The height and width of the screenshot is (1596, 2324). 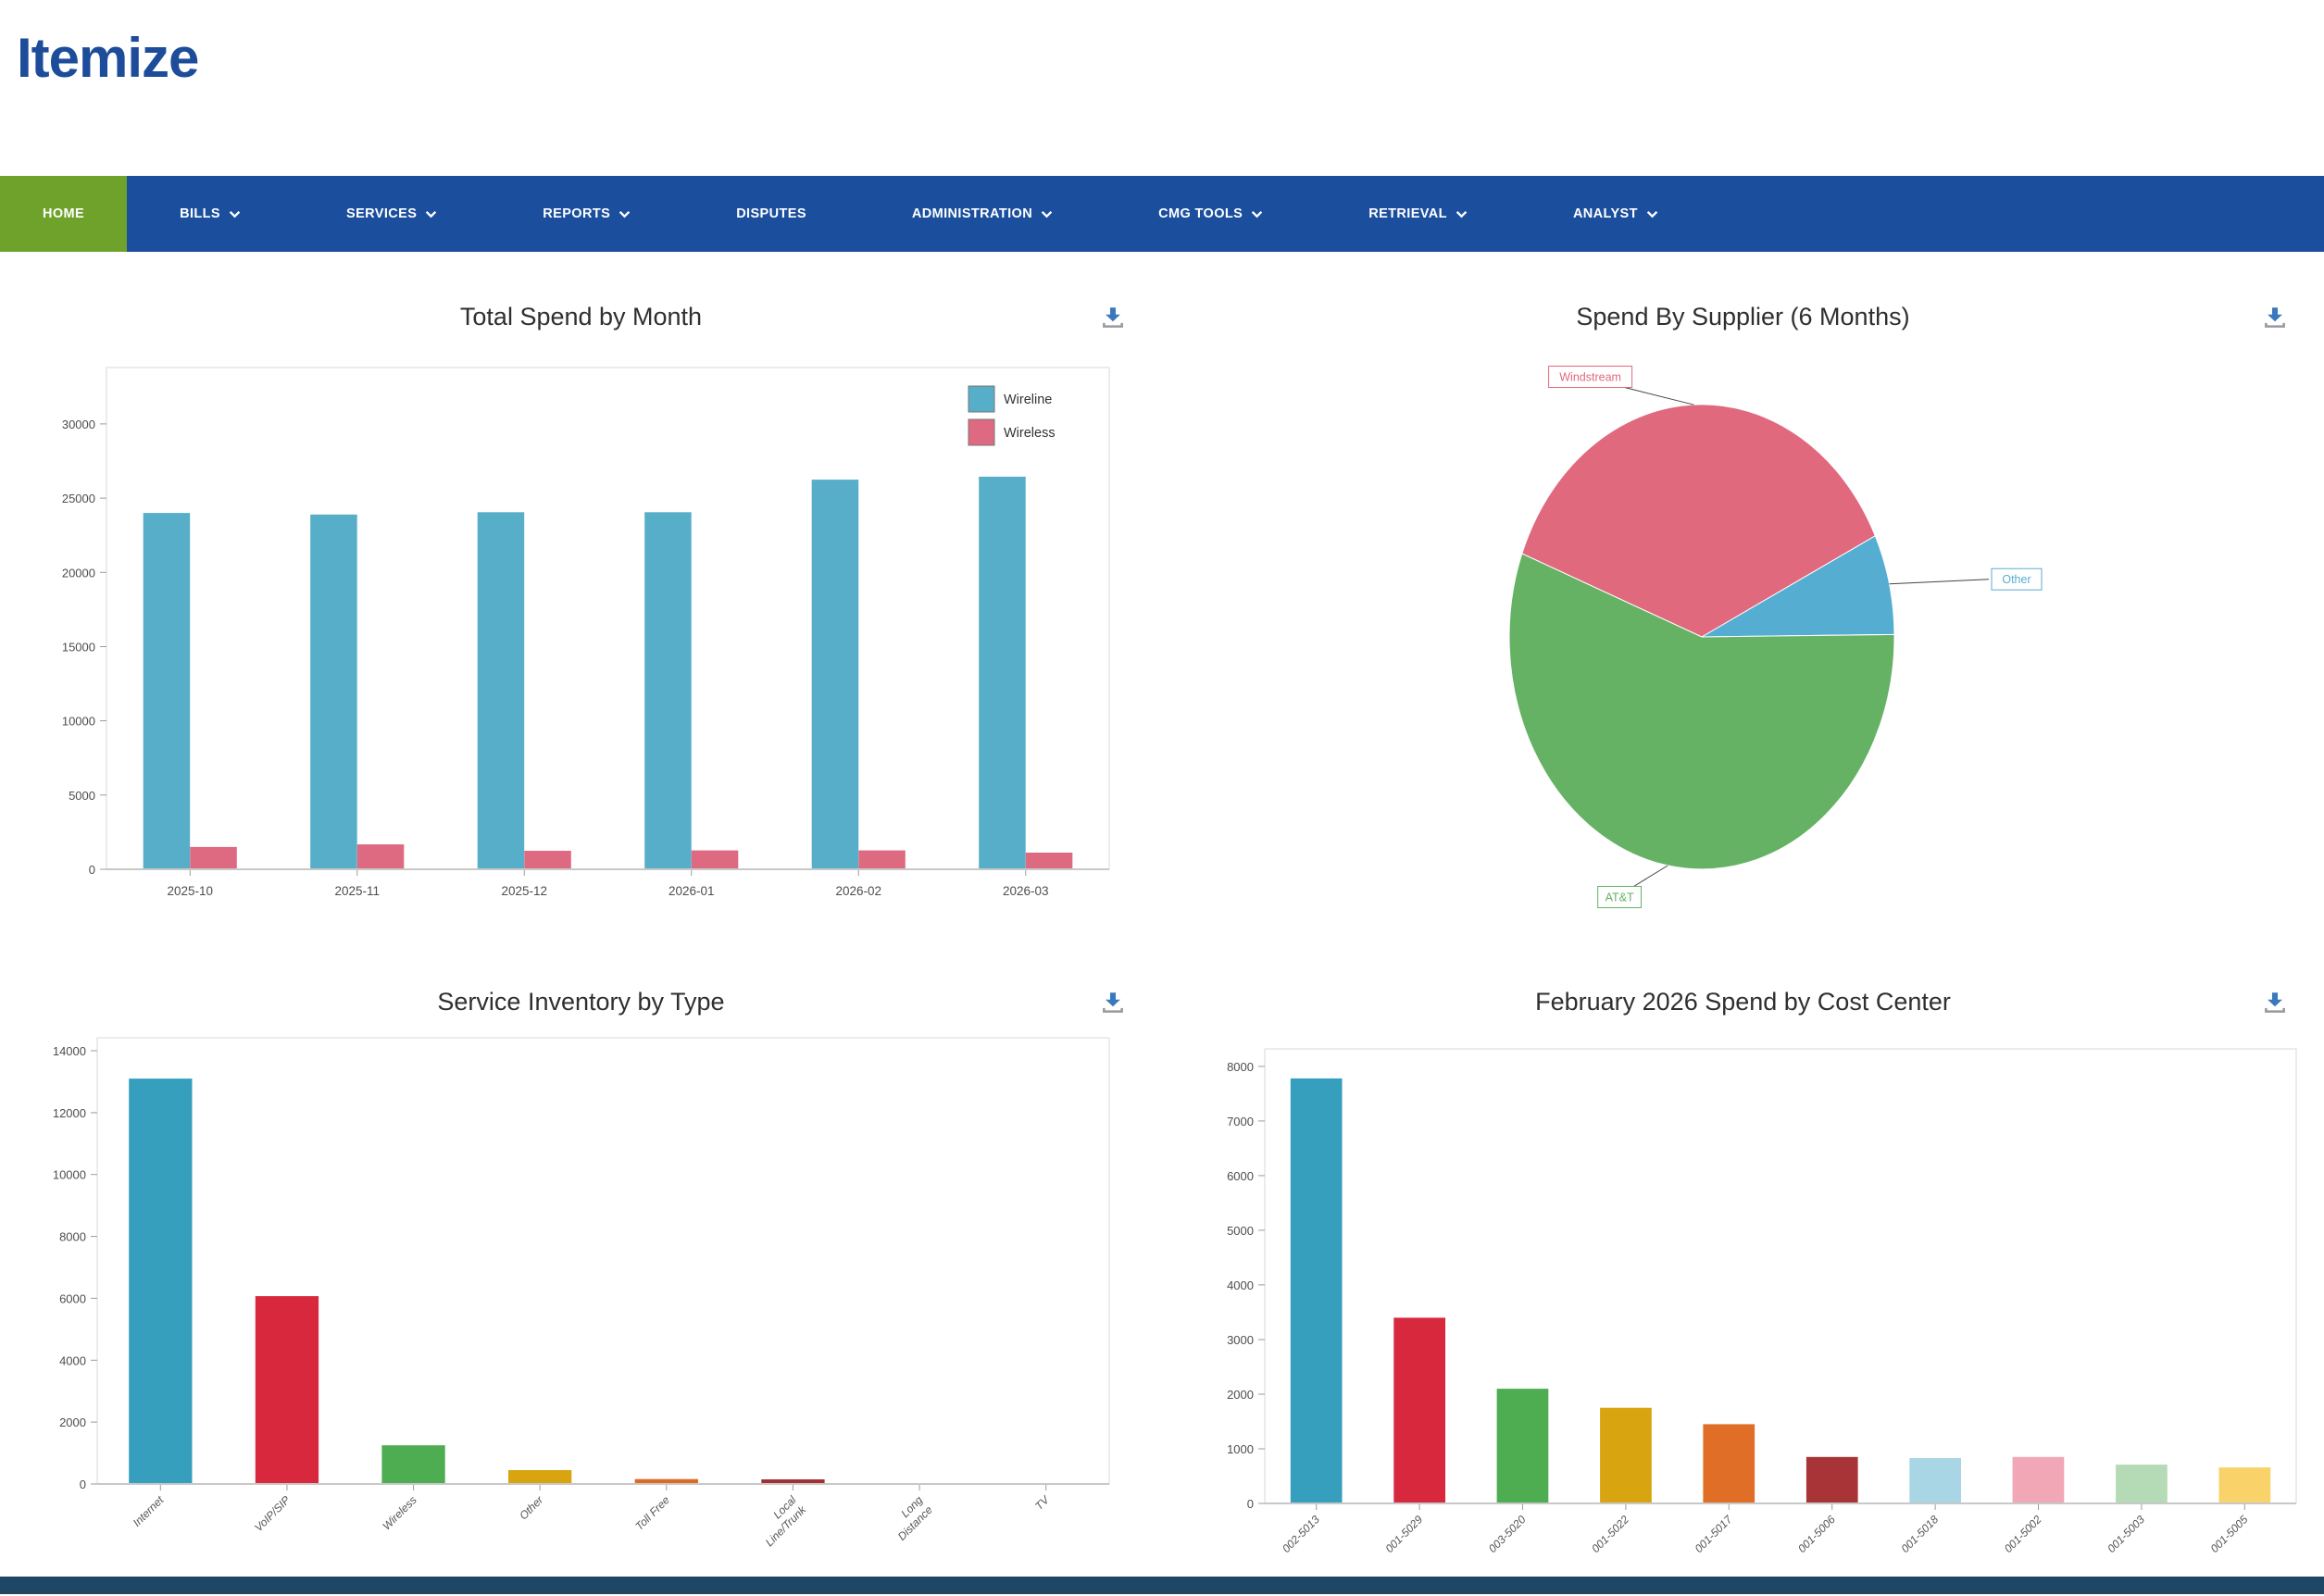 I want to click on app-logo: Itemize, so click(x=1170, y=58).